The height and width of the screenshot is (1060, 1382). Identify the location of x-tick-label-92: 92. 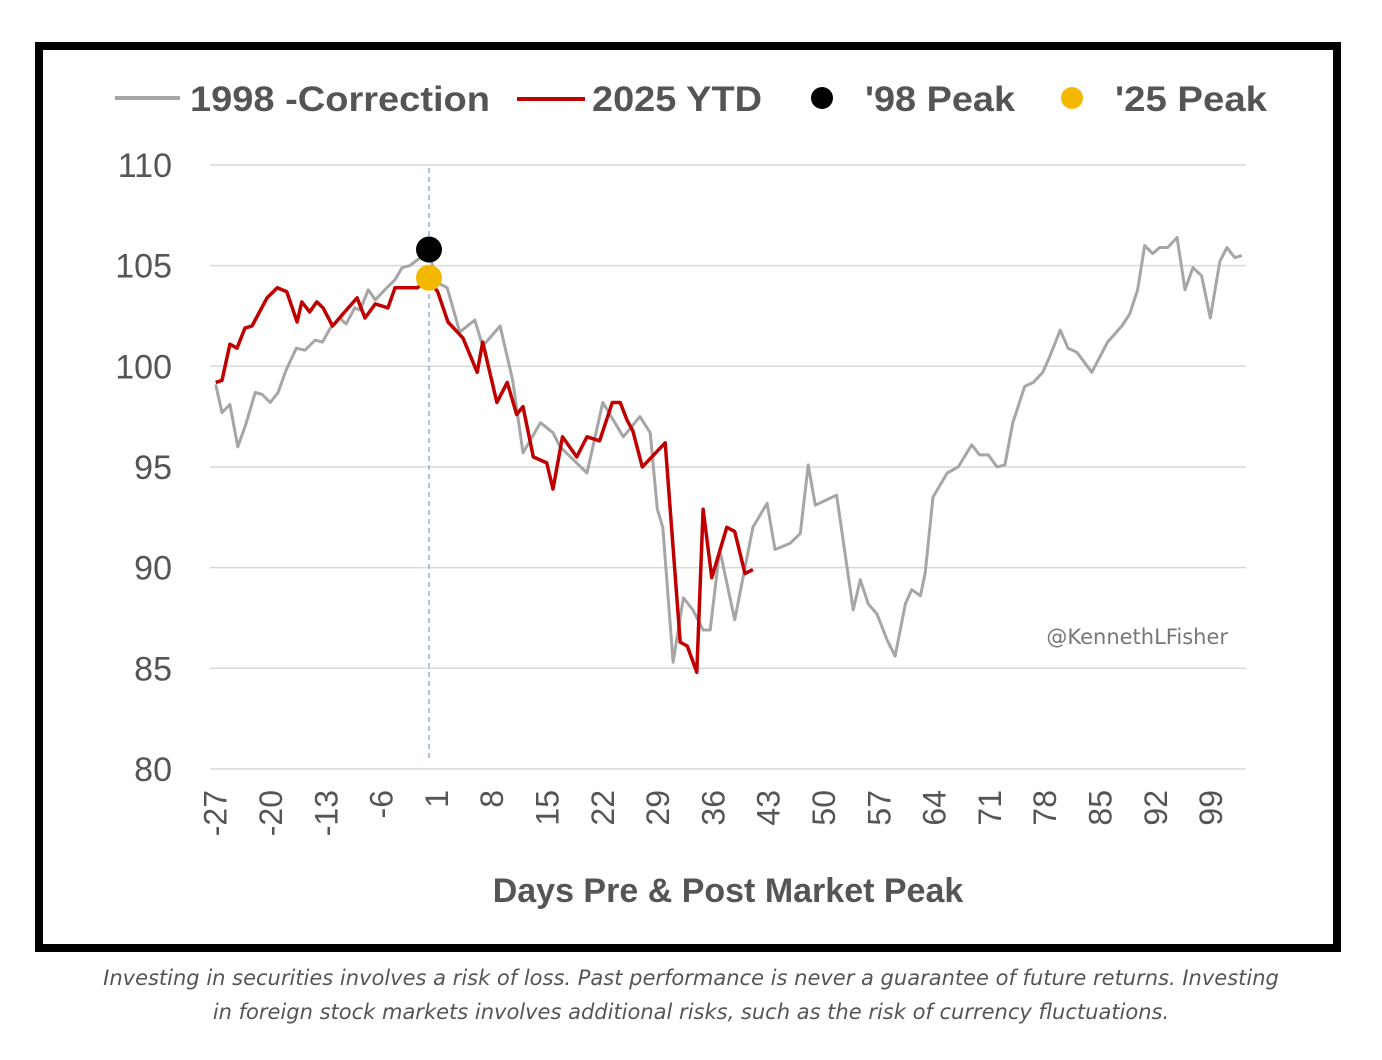
(1156, 808).